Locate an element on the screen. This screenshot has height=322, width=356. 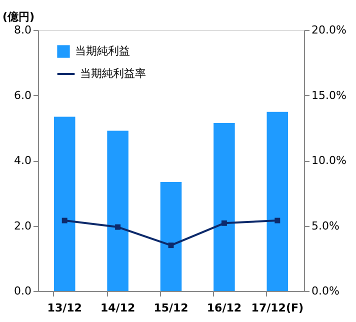
y-tick-label: 2.0 is located at coordinates (23, 225).